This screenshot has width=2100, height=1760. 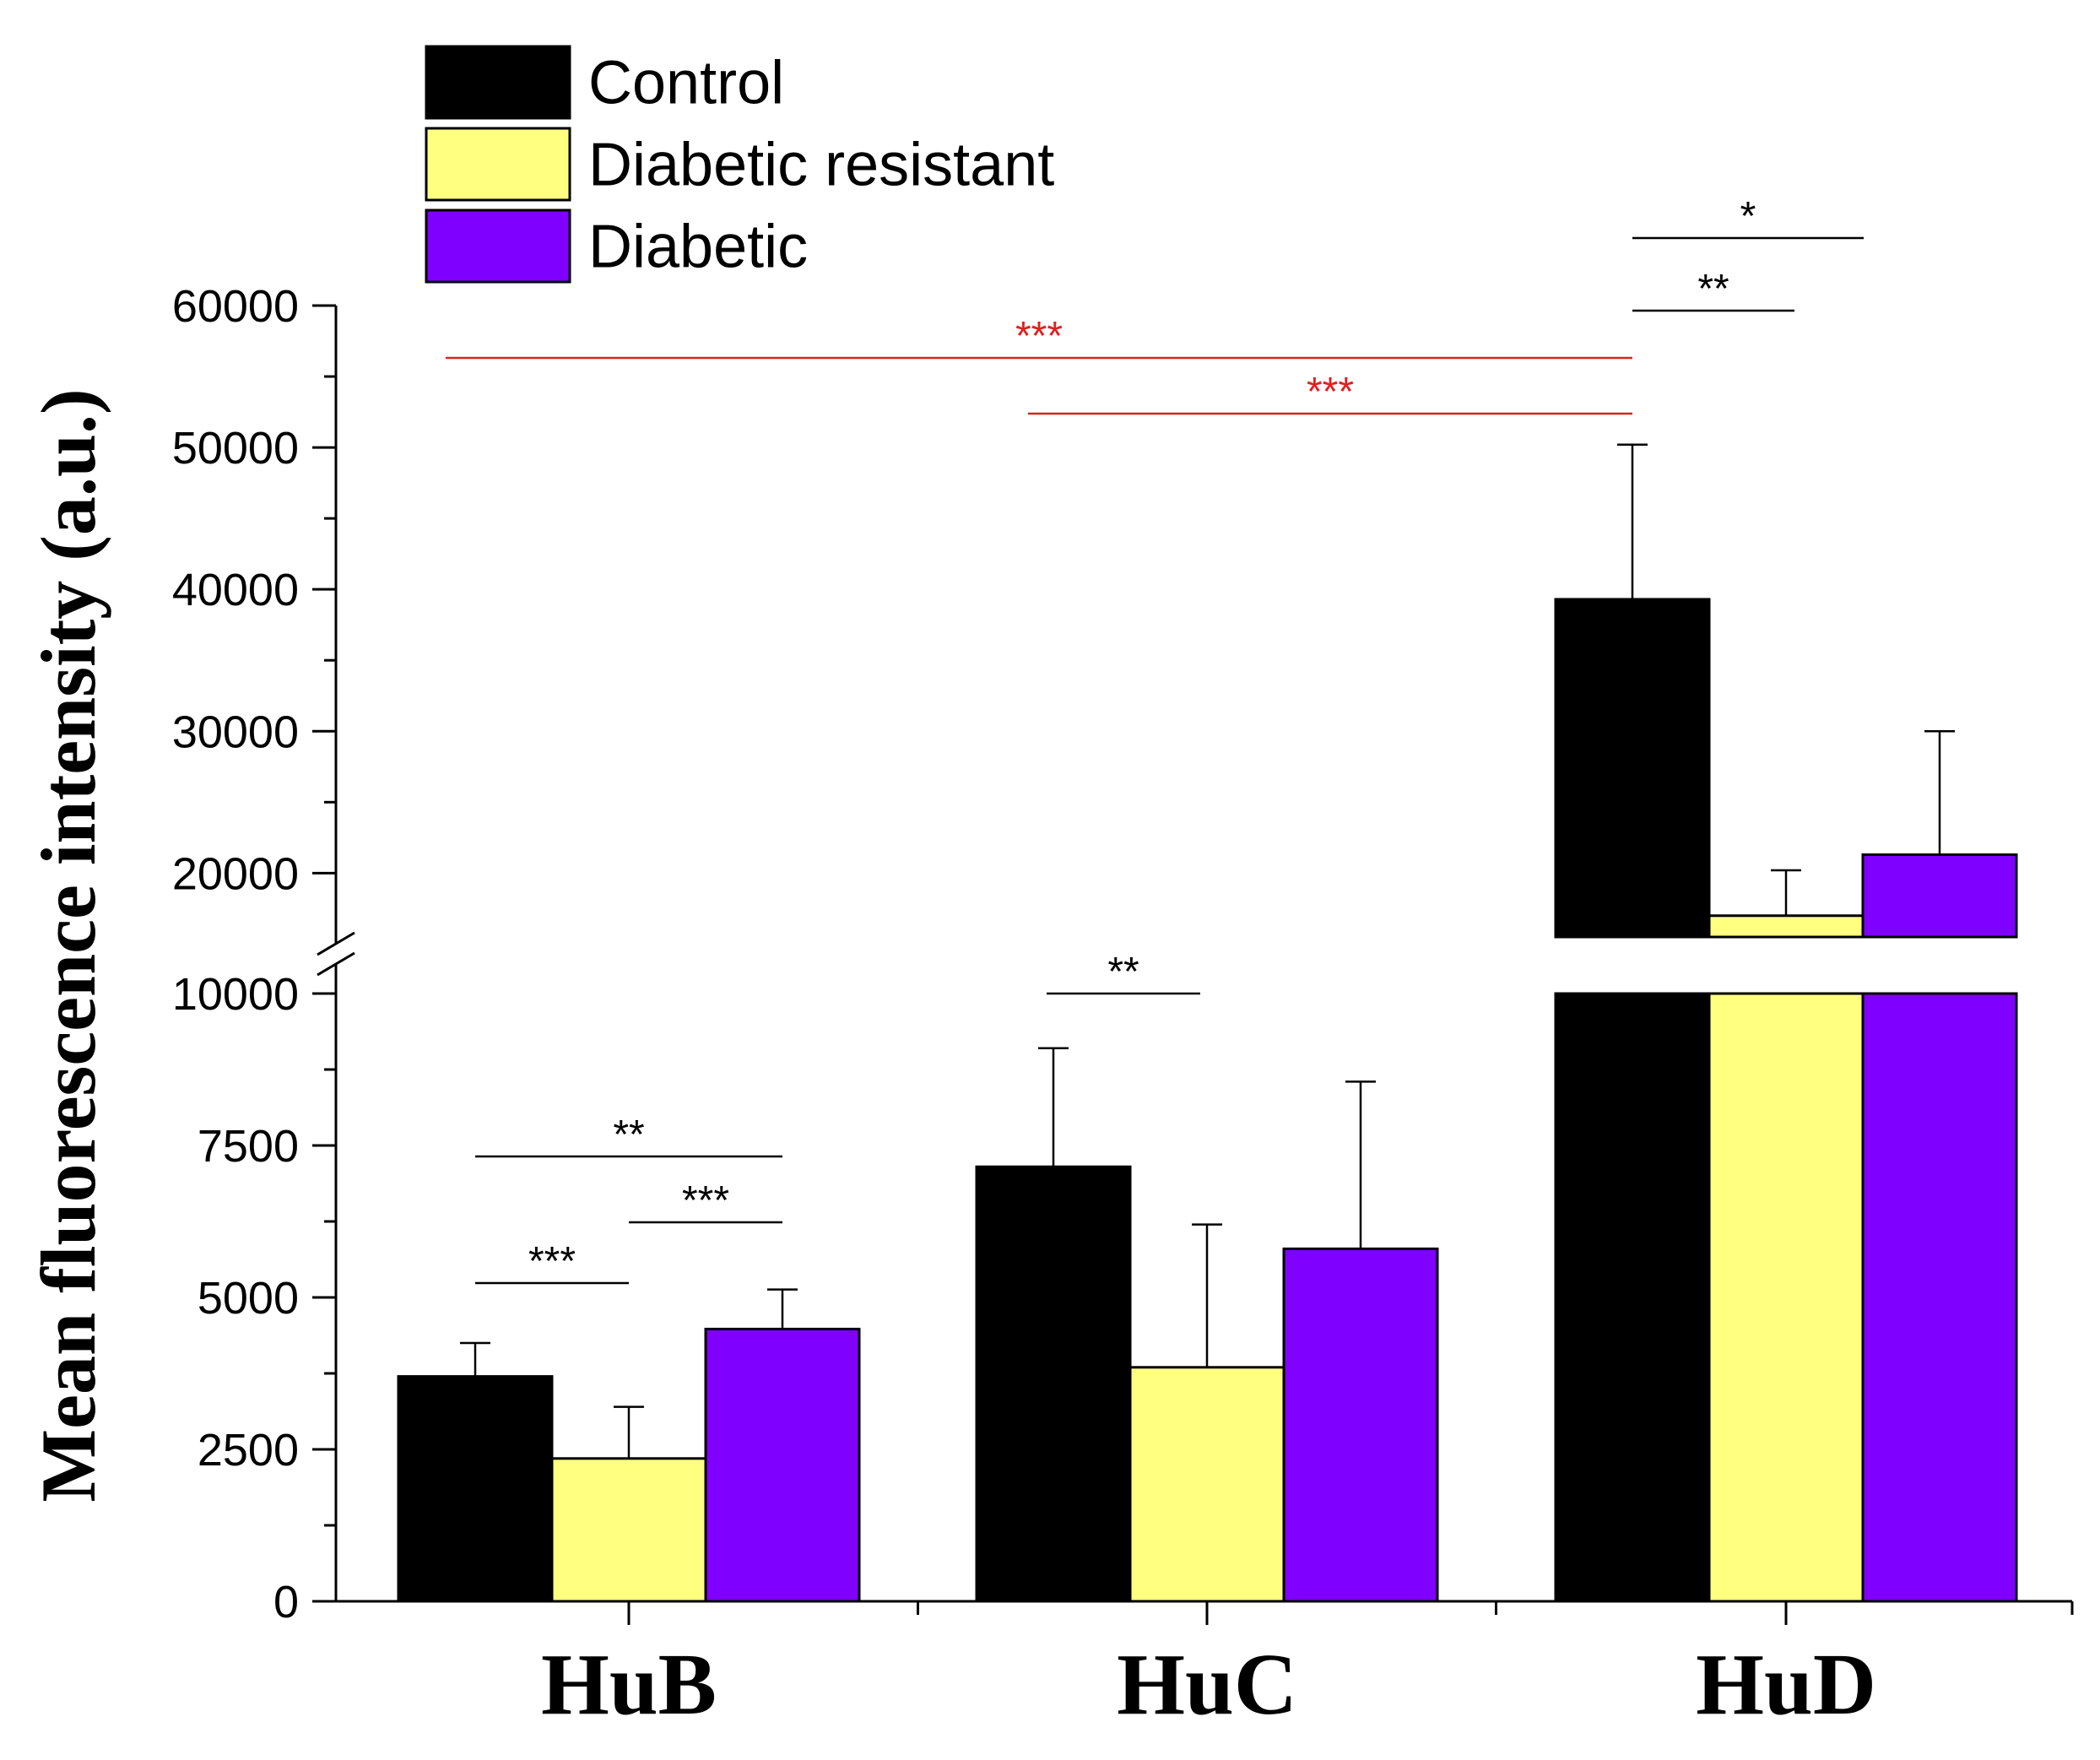 I want to click on x-tick-label: HuC, so click(x=1207, y=1684).